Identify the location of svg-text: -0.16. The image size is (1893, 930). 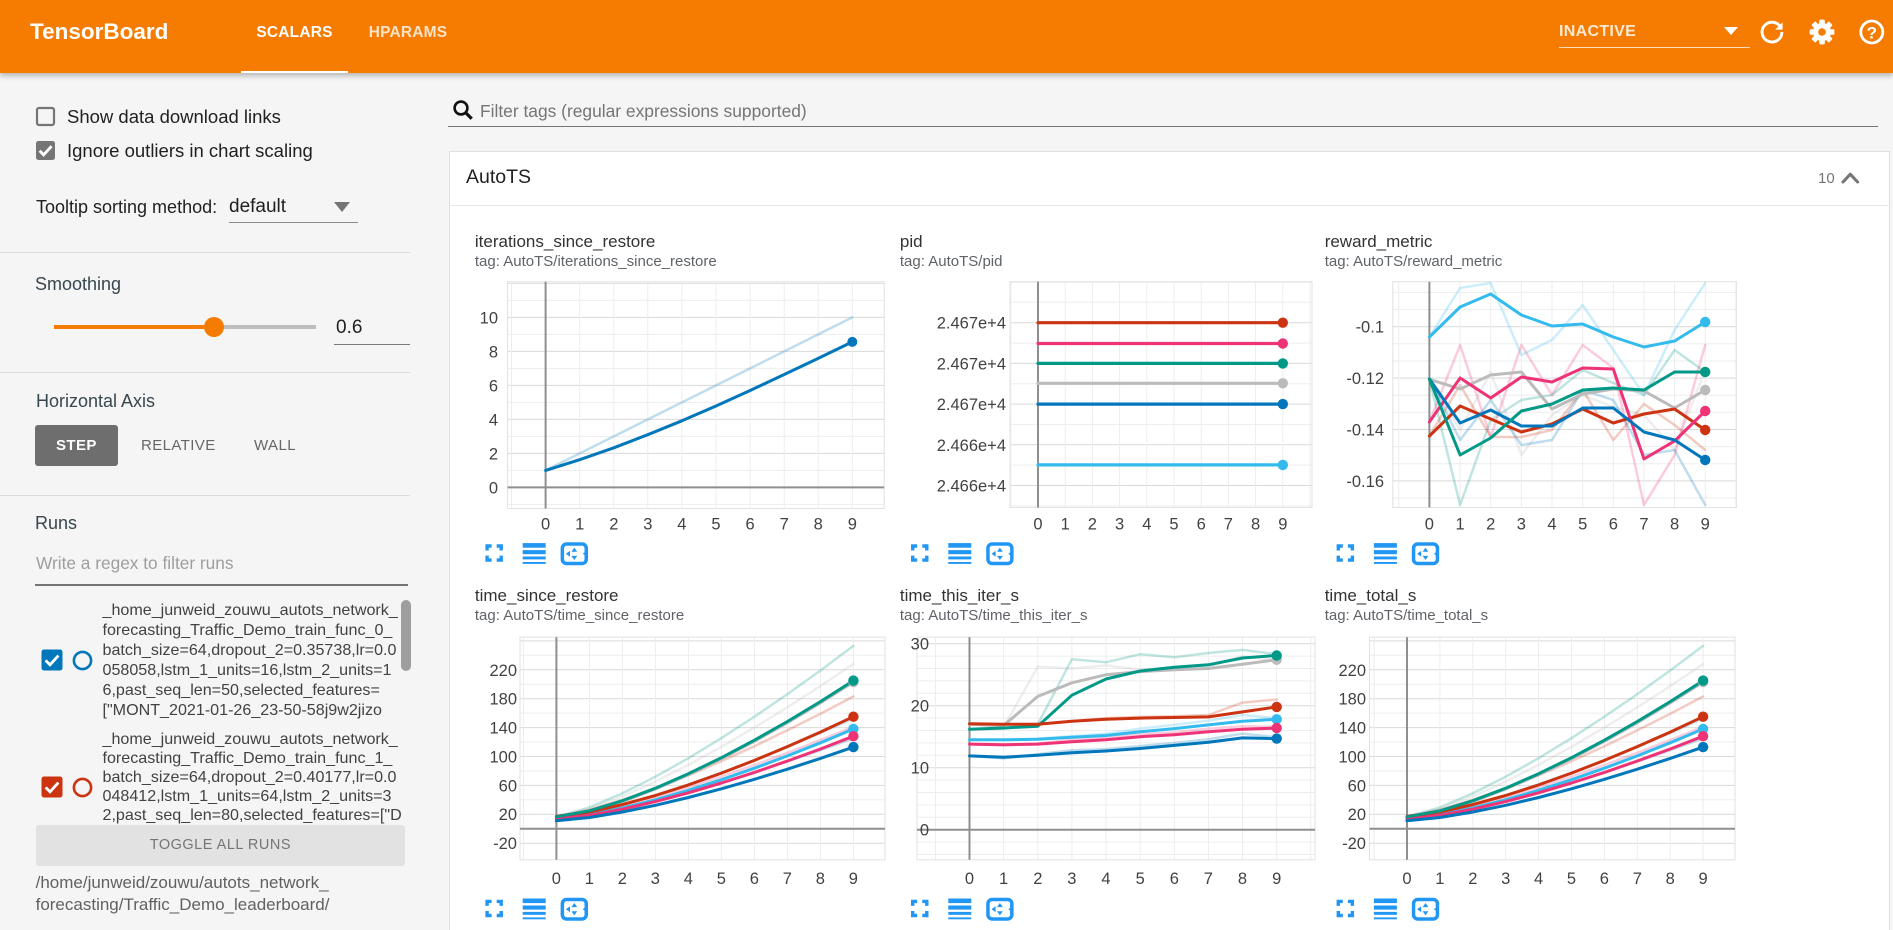
(1365, 482).